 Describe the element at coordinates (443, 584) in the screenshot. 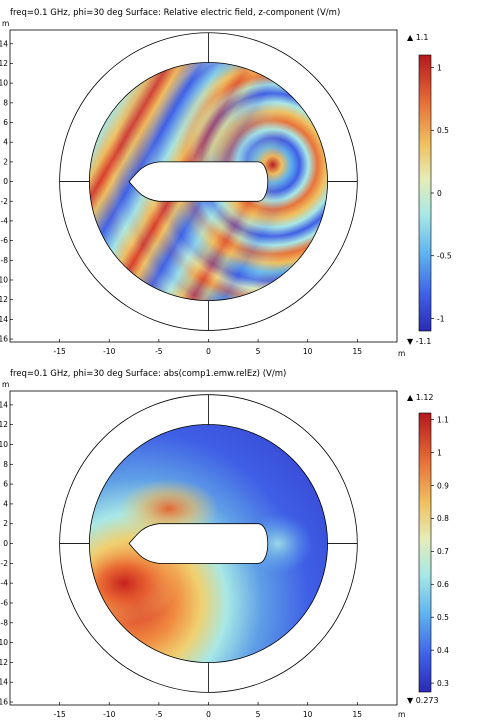

I see `colorbar-tick-label: 0.6` at that location.